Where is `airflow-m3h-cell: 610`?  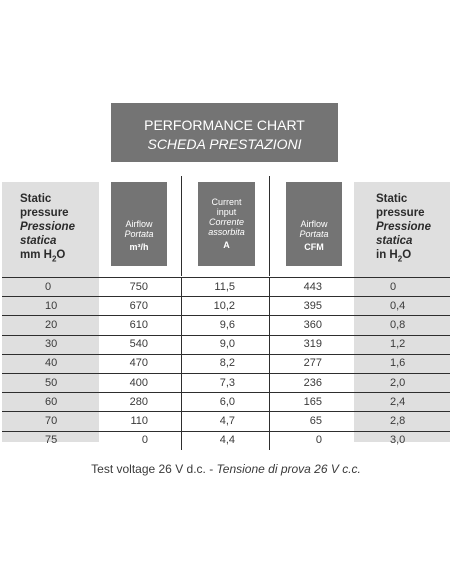 airflow-m3h-cell: 610 is located at coordinates (138, 324).